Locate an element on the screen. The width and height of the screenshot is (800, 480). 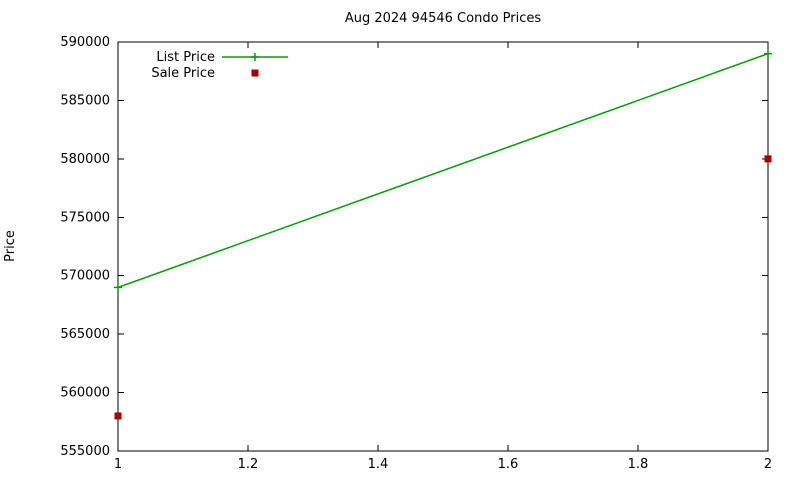
y-tick-label: 580000 is located at coordinates (85, 159).